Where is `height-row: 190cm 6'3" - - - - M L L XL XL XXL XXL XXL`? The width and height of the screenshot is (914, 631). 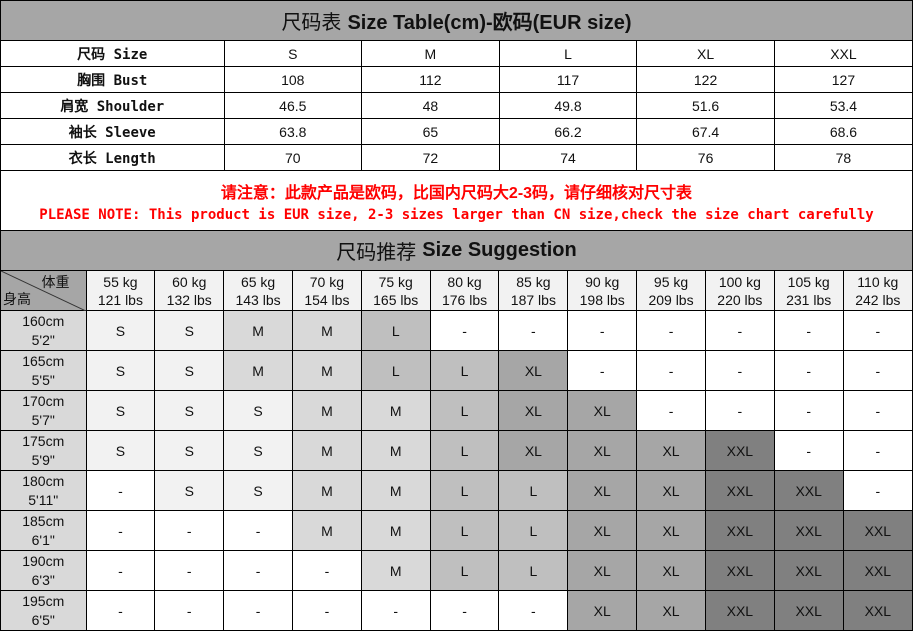 height-row: 190cm 6'3" - - - - M L L XL XL XXL XXL XXL is located at coordinates (456, 570).